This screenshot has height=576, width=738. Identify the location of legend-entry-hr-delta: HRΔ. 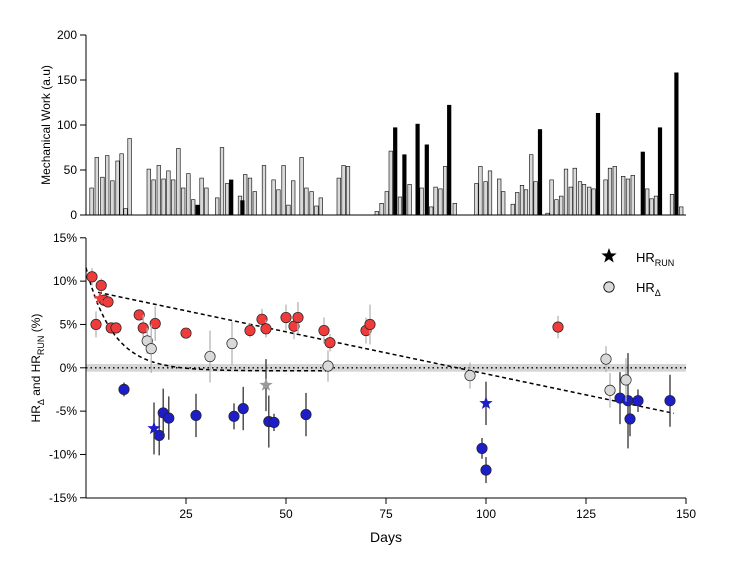
(632, 289).